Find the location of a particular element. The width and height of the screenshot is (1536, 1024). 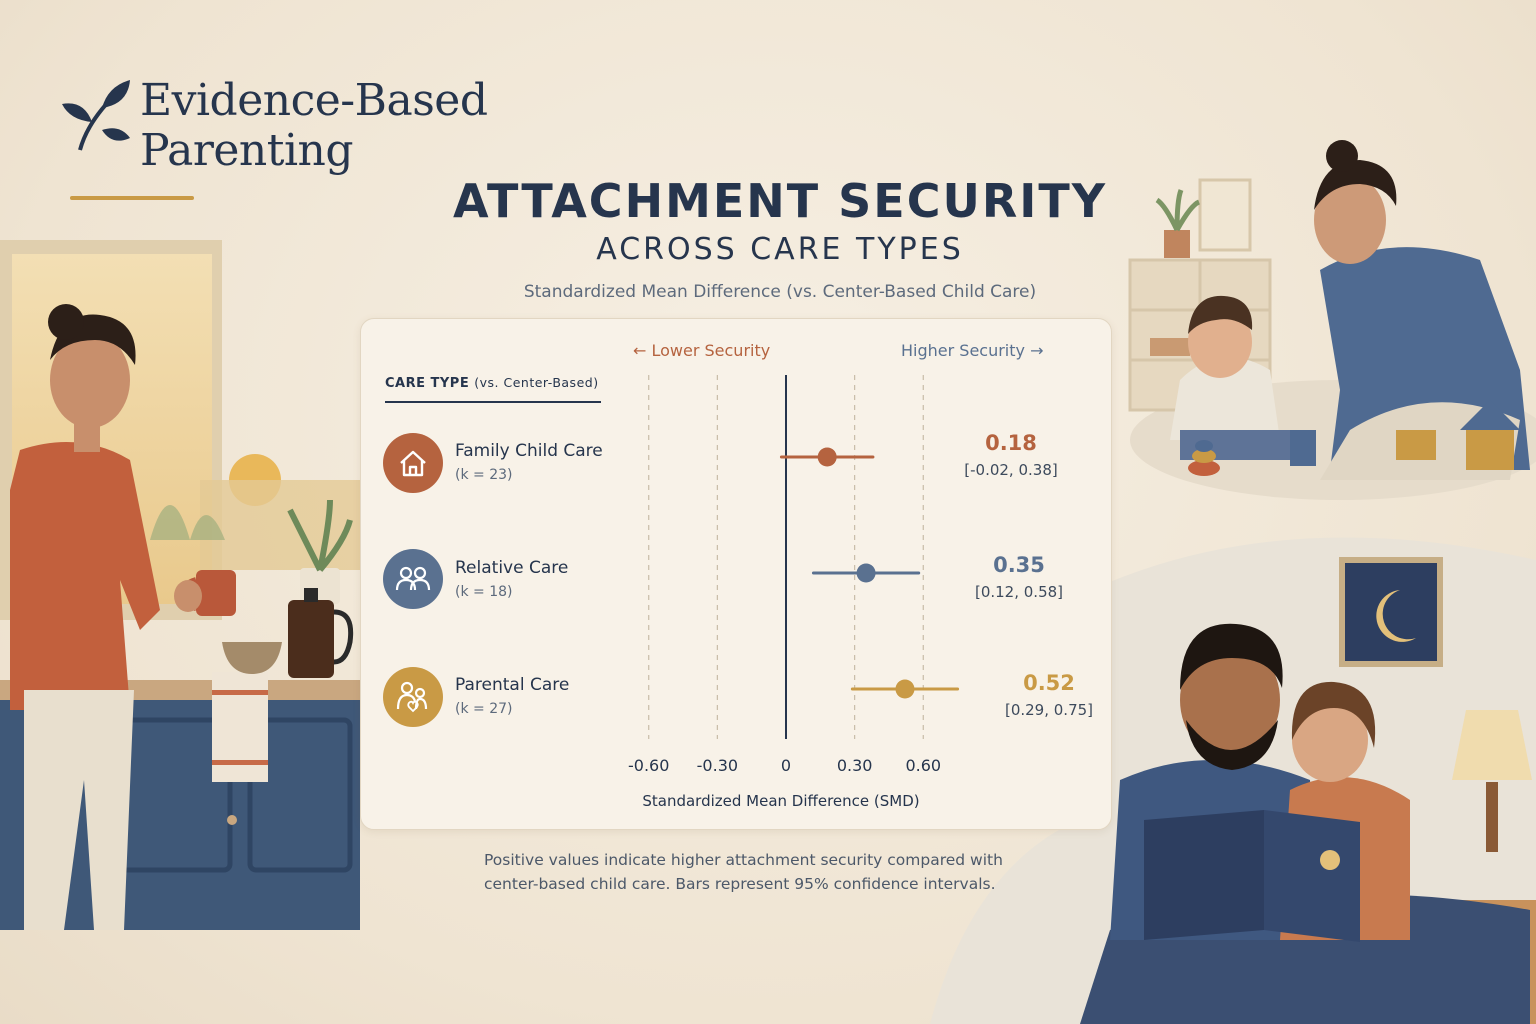

estimate-value: 0.52 is located at coordinates (1049, 683).